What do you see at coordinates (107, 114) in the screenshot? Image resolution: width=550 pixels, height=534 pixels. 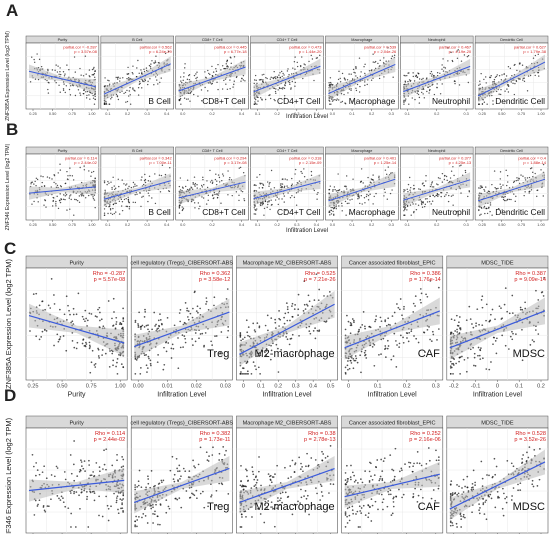 I see `x-tick-label: 0.1` at bounding box center [107, 114].